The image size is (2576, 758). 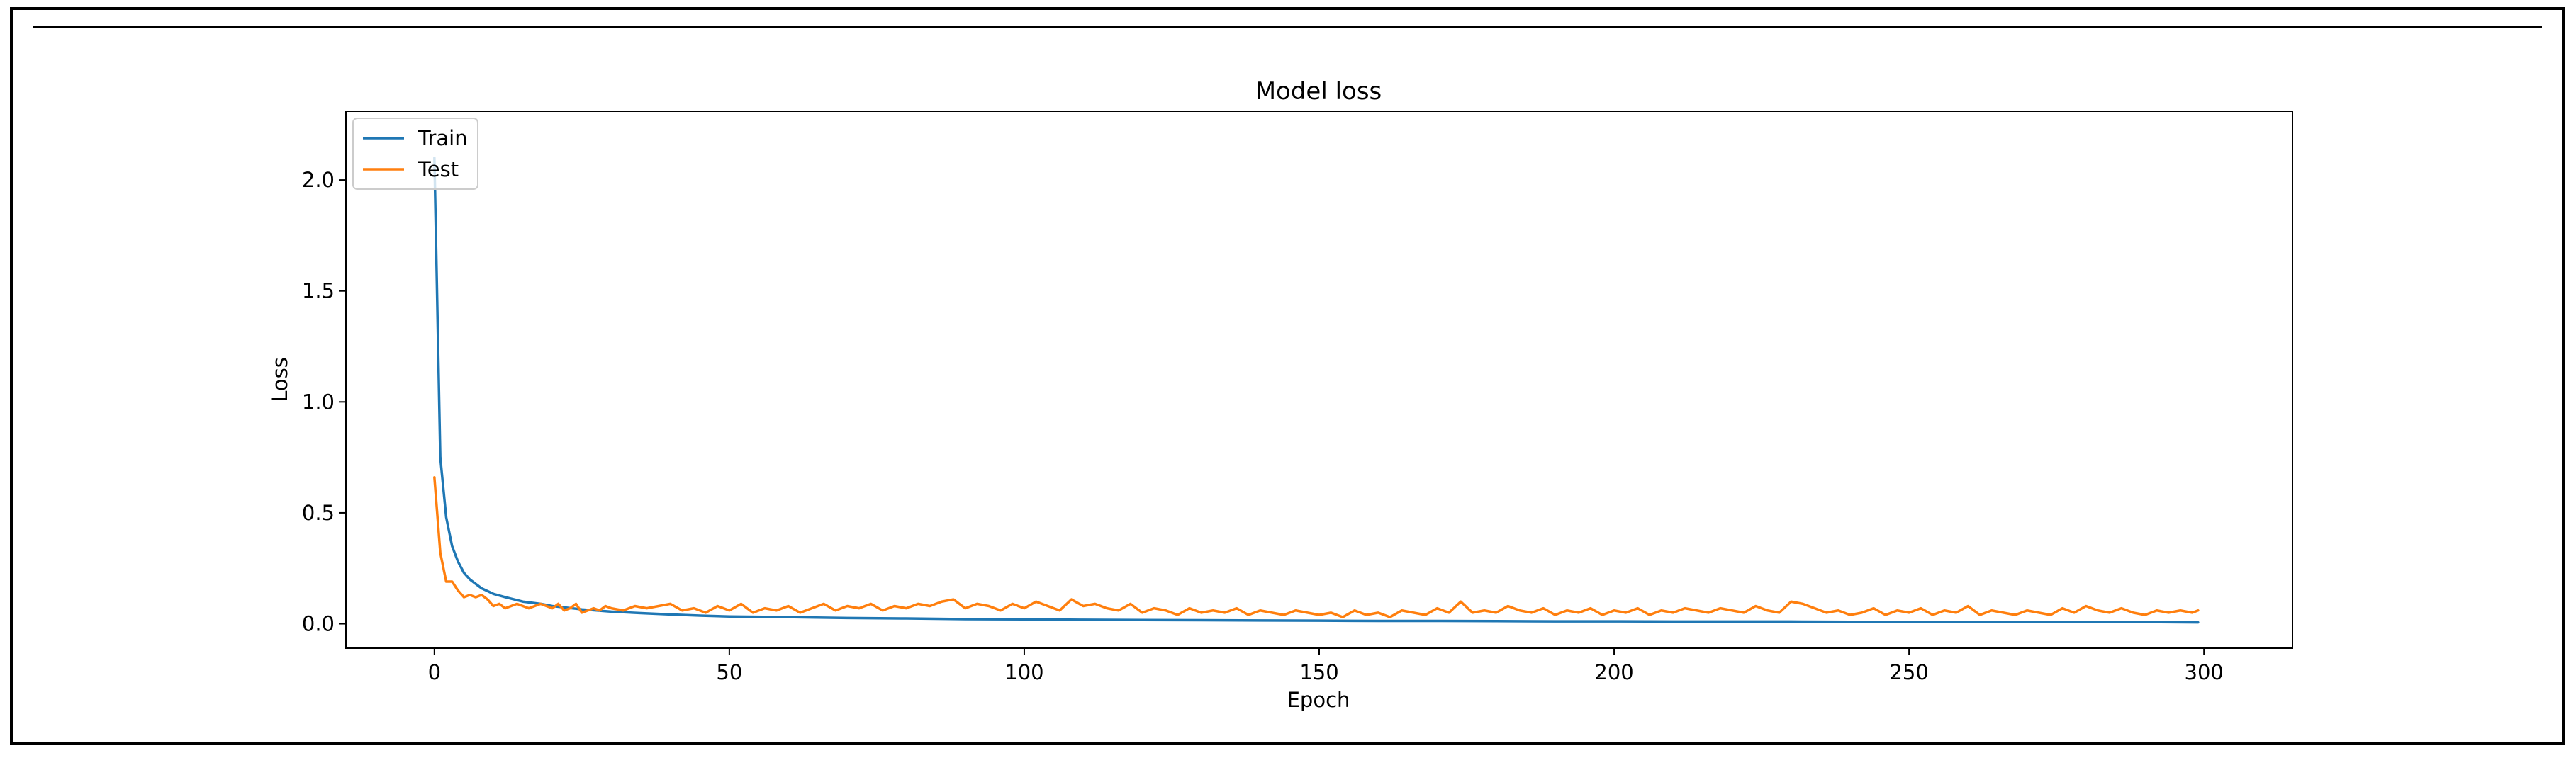 I want to click on y-axis-ticks: 0.0 0.5 1.0 1.5 2.0, so click(x=324, y=402).